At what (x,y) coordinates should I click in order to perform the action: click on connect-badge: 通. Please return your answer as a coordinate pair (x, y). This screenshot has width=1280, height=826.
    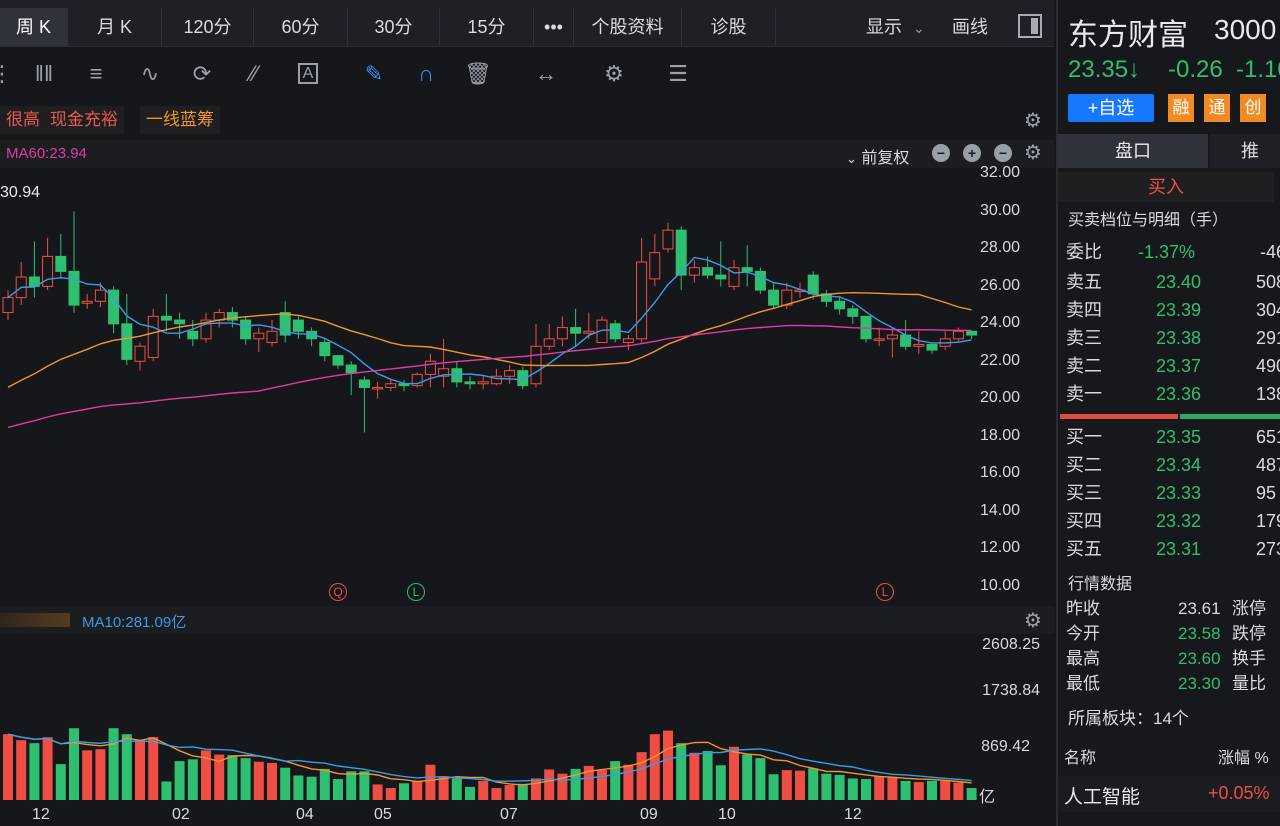
    Looking at the image, I should click on (1217, 108).